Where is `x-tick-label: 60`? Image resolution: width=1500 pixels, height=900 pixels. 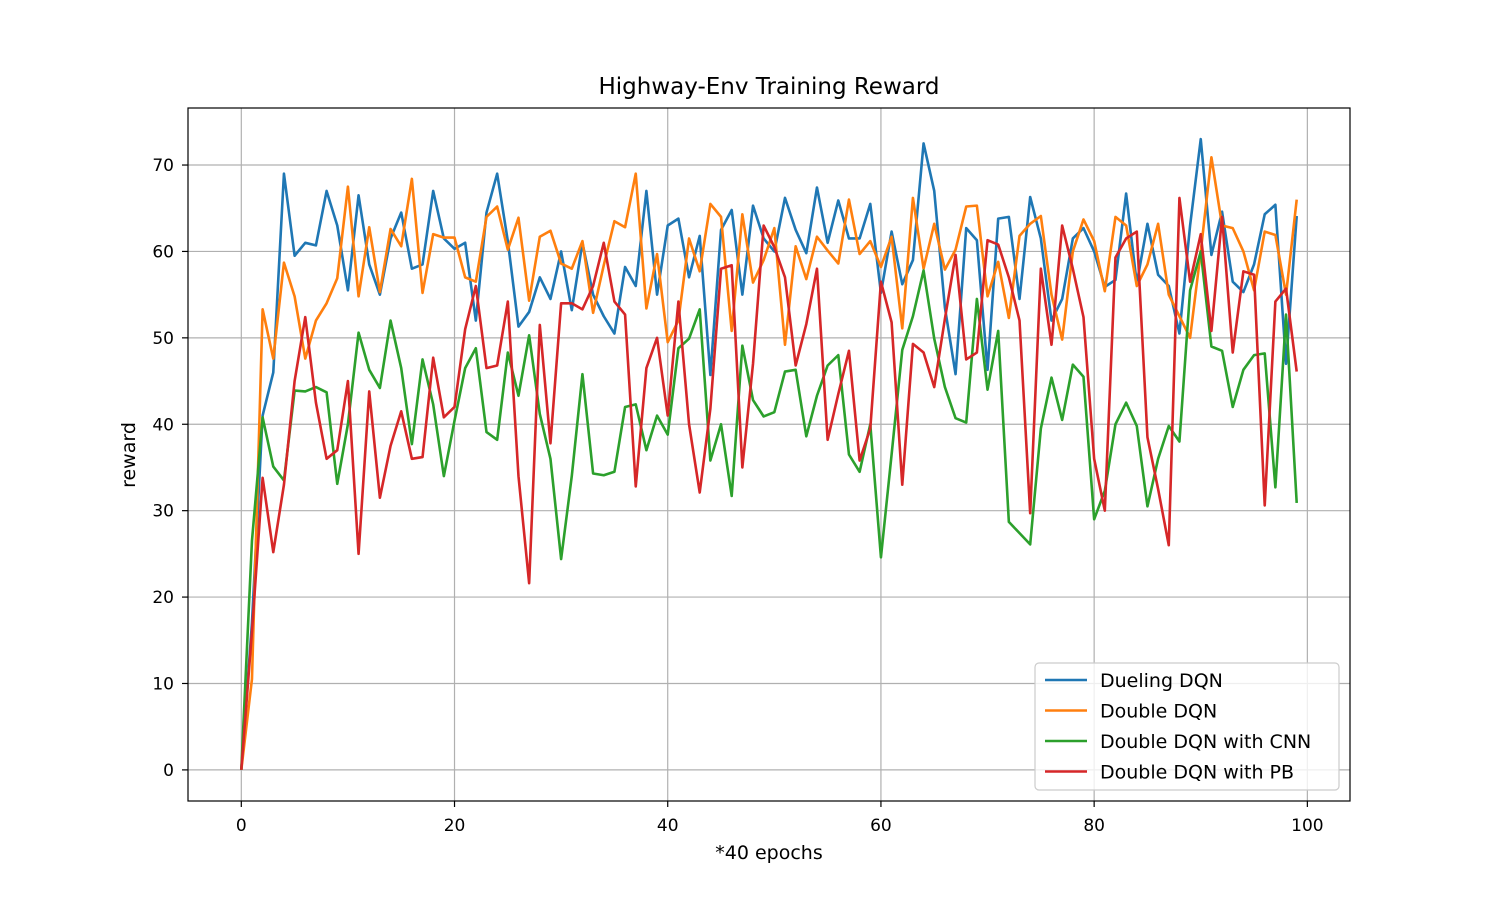 x-tick-label: 60 is located at coordinates (881, 826).